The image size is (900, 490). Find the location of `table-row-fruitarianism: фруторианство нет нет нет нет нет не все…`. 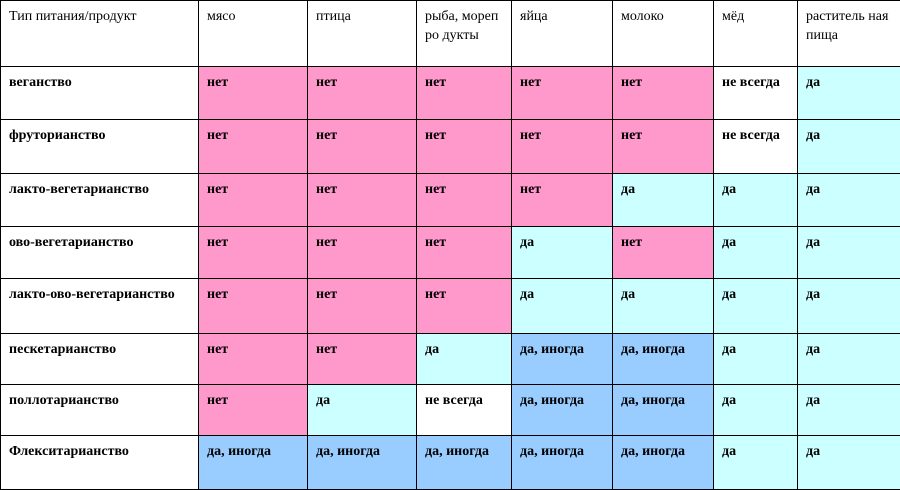

table-row-fruitarianism: фруторианство нет нет нет нет нет не все… is located at coordinates (450, 147).